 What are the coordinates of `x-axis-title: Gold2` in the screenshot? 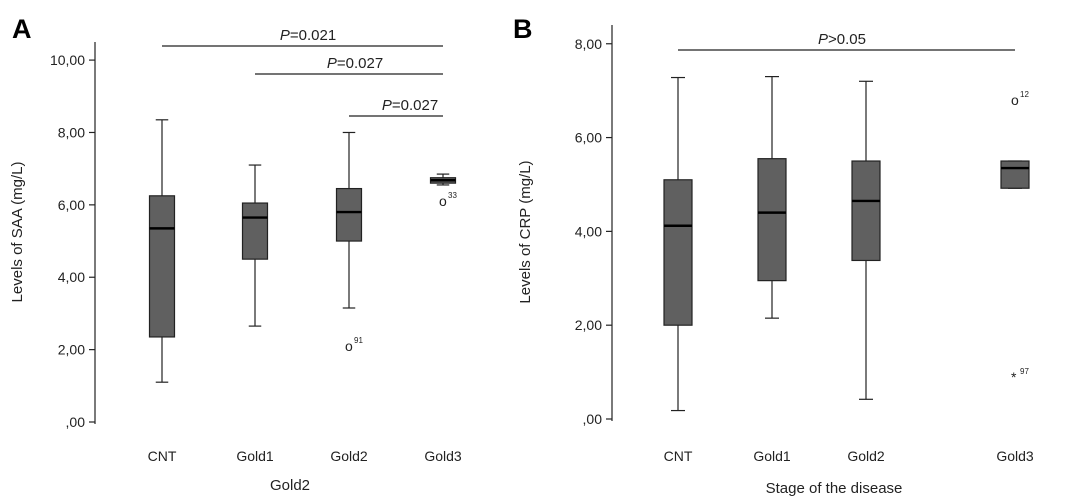 It's located at (290, 485).